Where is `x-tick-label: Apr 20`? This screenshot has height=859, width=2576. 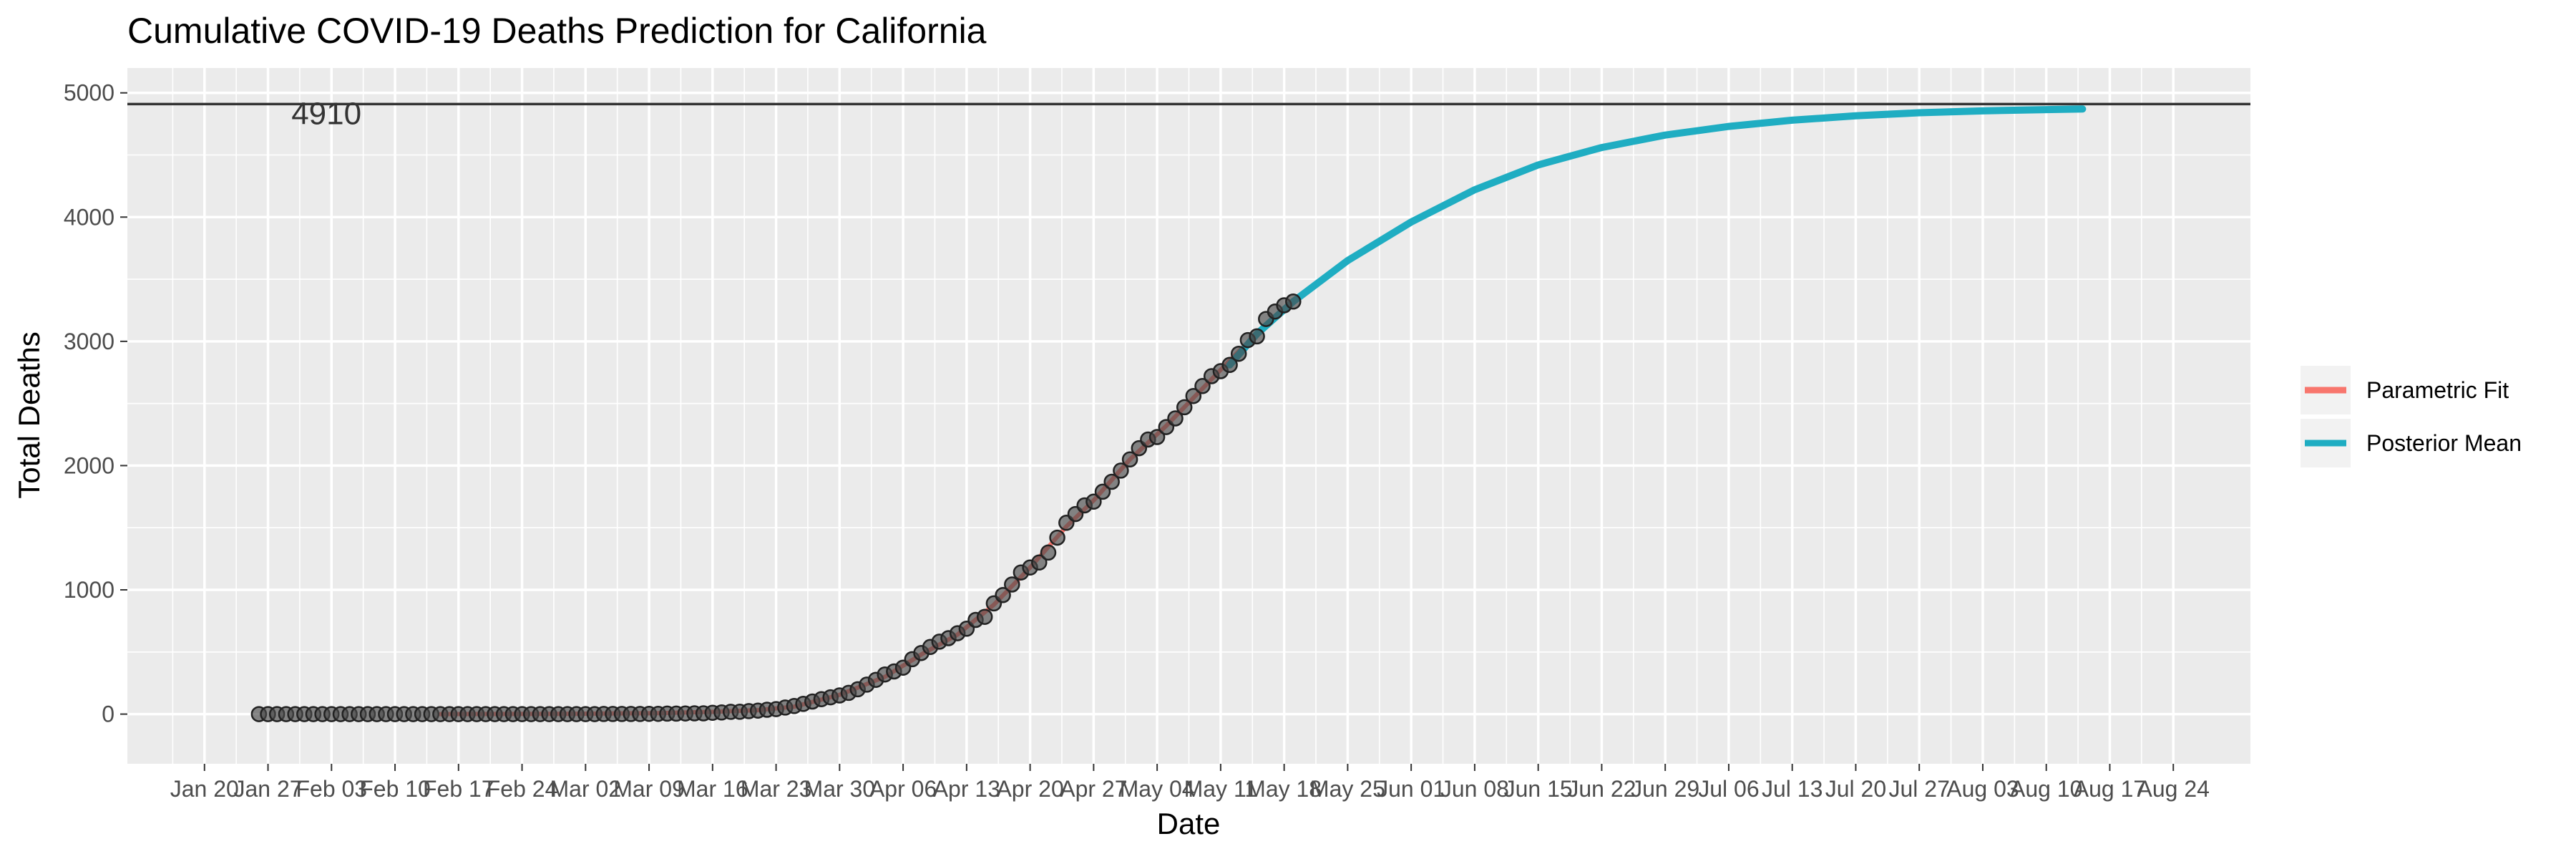
x-tick-label: Apr 20 is located at coordinates (1029, 789).